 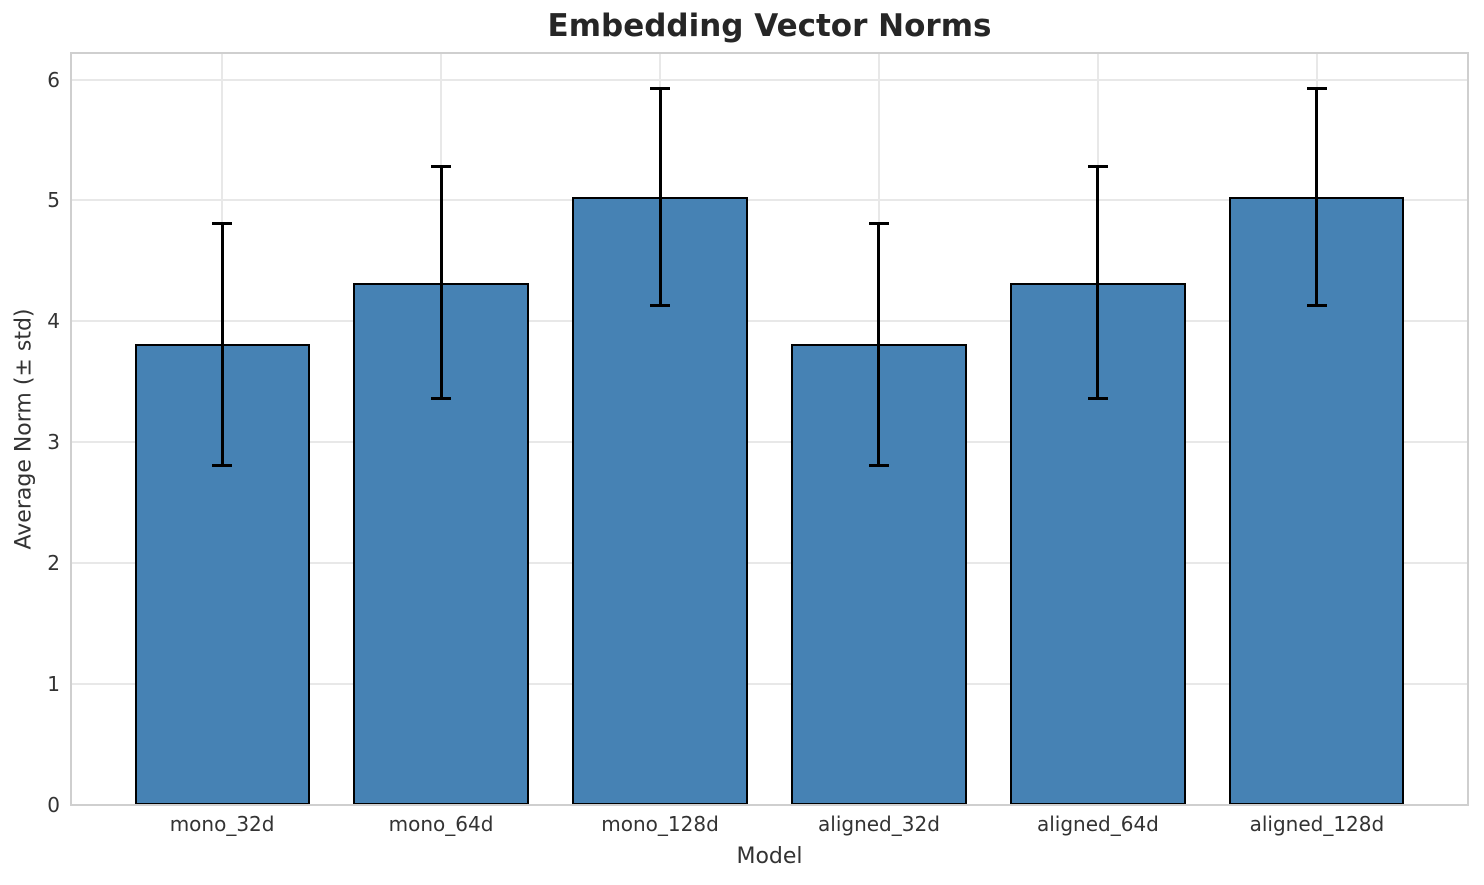 I want to click on y-tick-label: 5, so click(x=53, y=200).